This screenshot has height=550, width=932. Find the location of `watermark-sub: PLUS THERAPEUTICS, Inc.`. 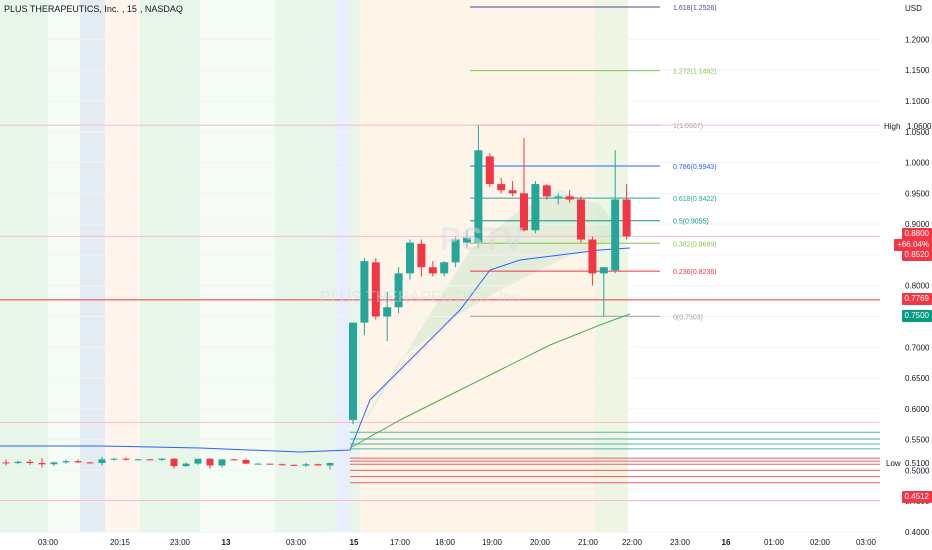

watermark-sub: PLUS THERAPEUTICS, Inc. is located at coordinates (422, 297).